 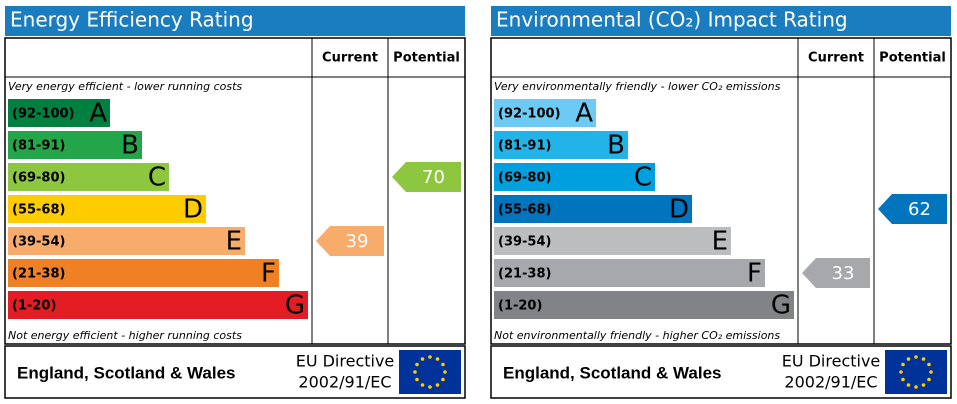 I want to click on rating-value: 70, so click(x=433, y=177).